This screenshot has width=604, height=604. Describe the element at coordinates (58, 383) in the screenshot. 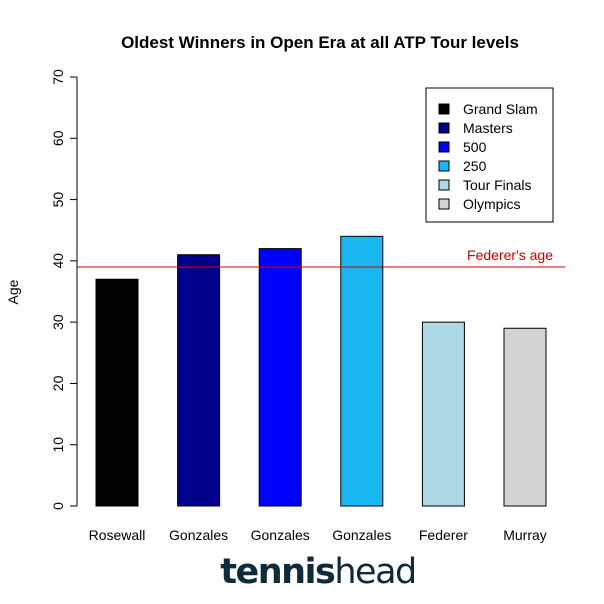

I see `y-tick-label: 20` at that location.